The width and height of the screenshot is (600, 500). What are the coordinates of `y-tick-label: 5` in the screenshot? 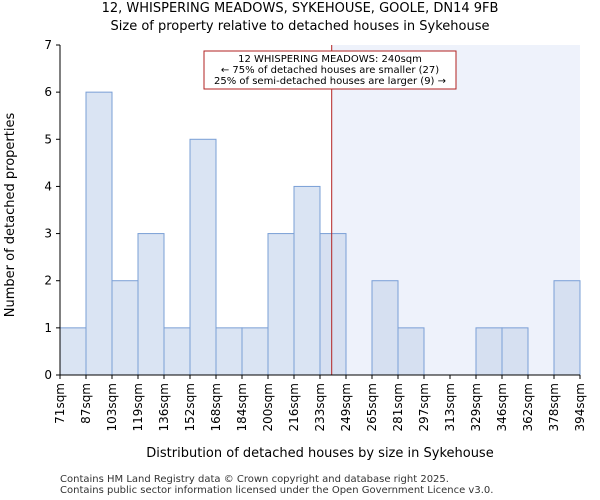 It's located at (48, 139).